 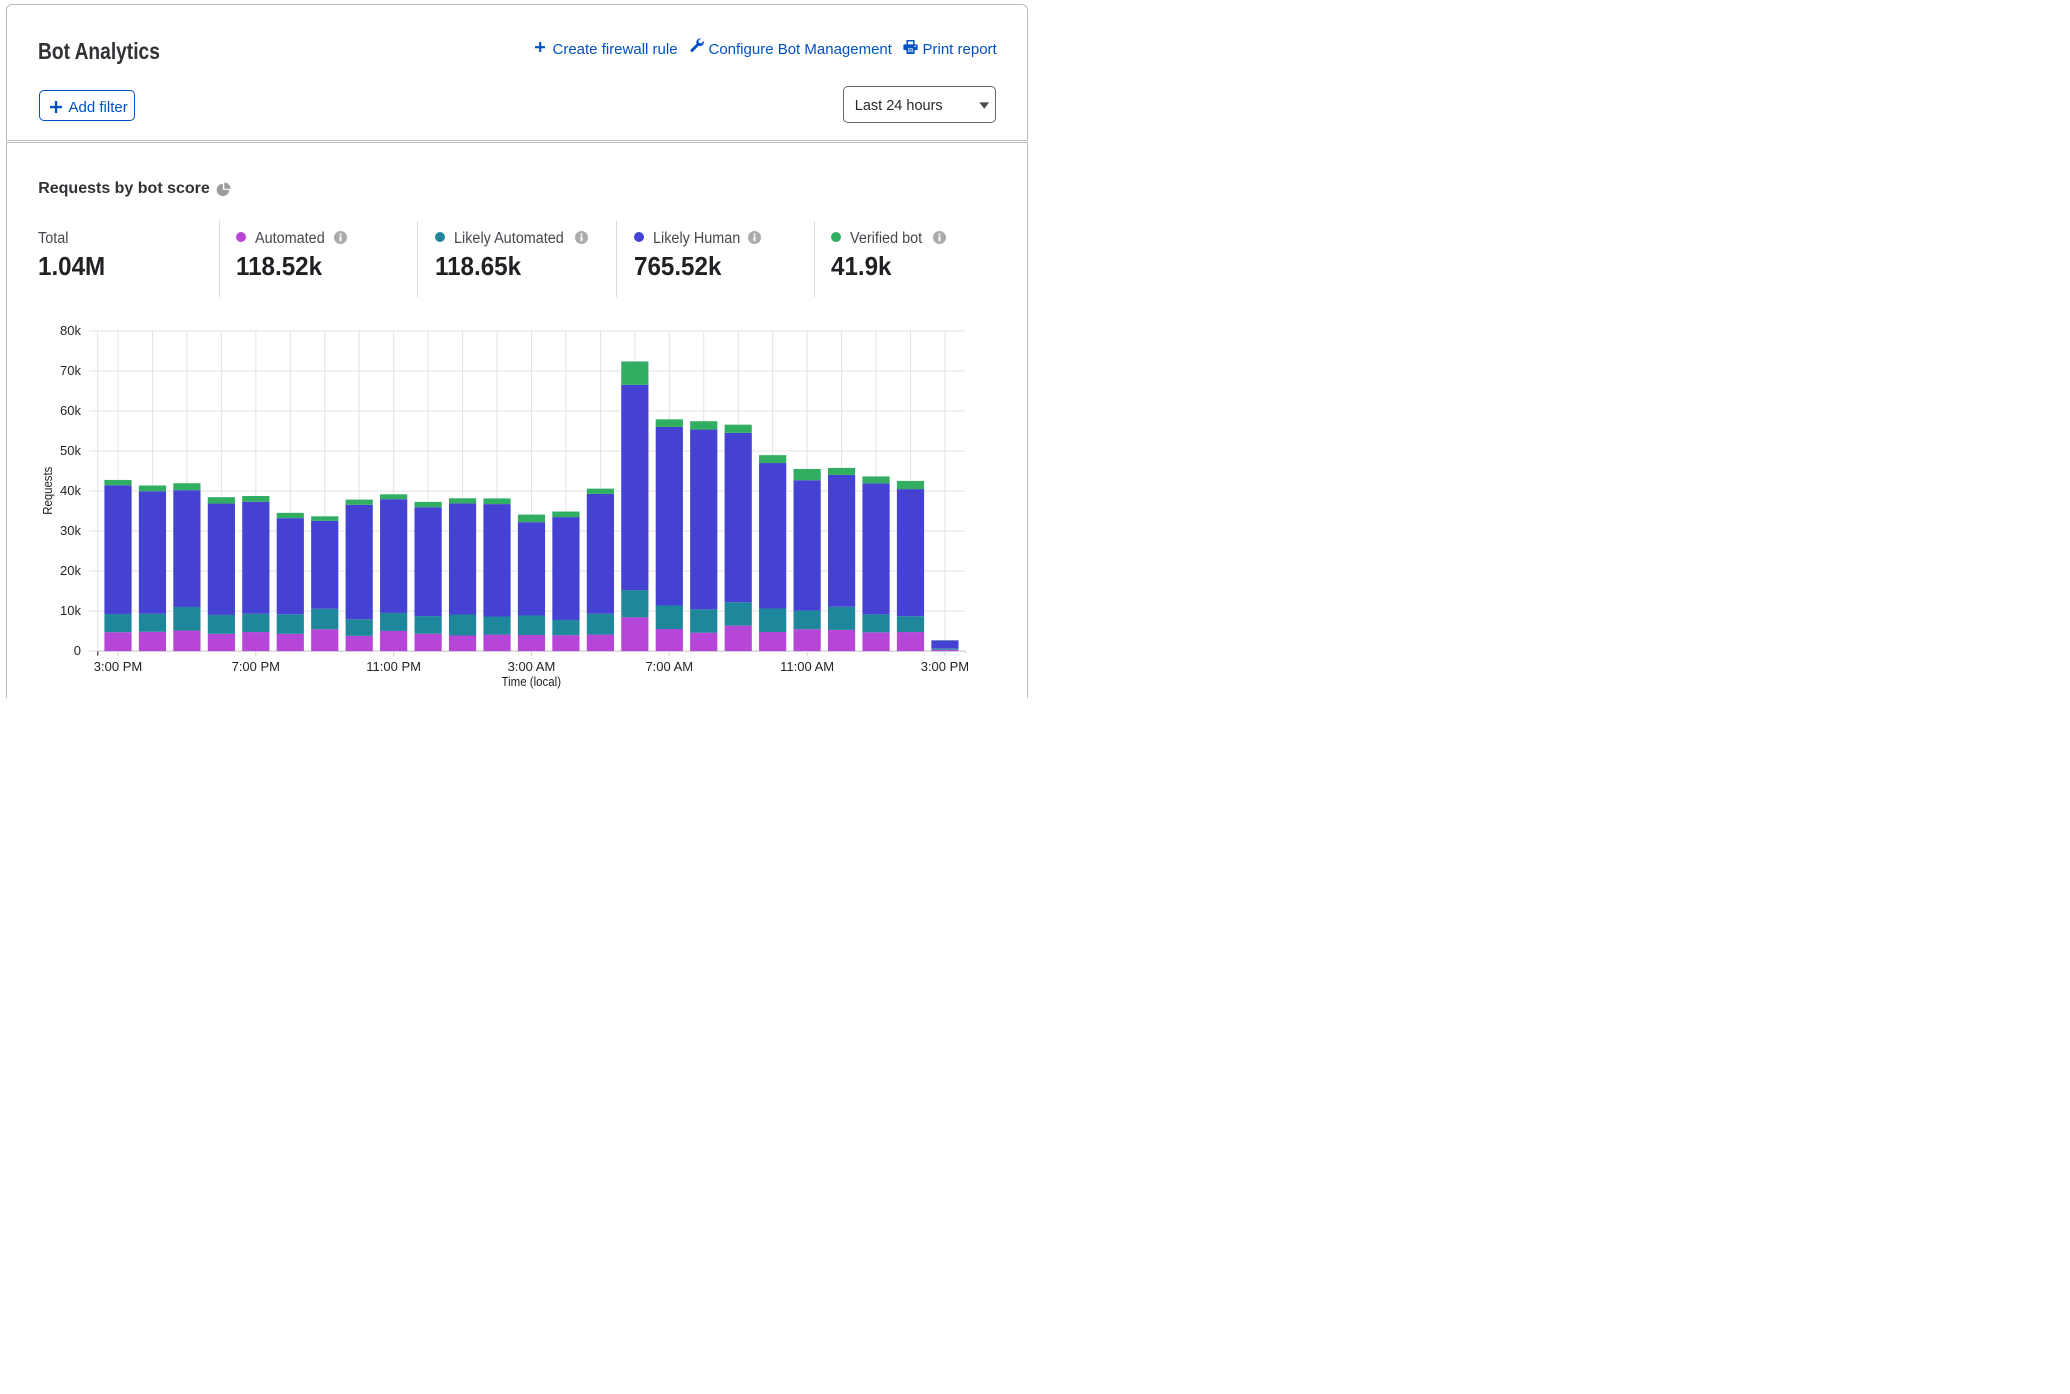 I want to click on svg-text: 20k, so click(x=70, y=570).